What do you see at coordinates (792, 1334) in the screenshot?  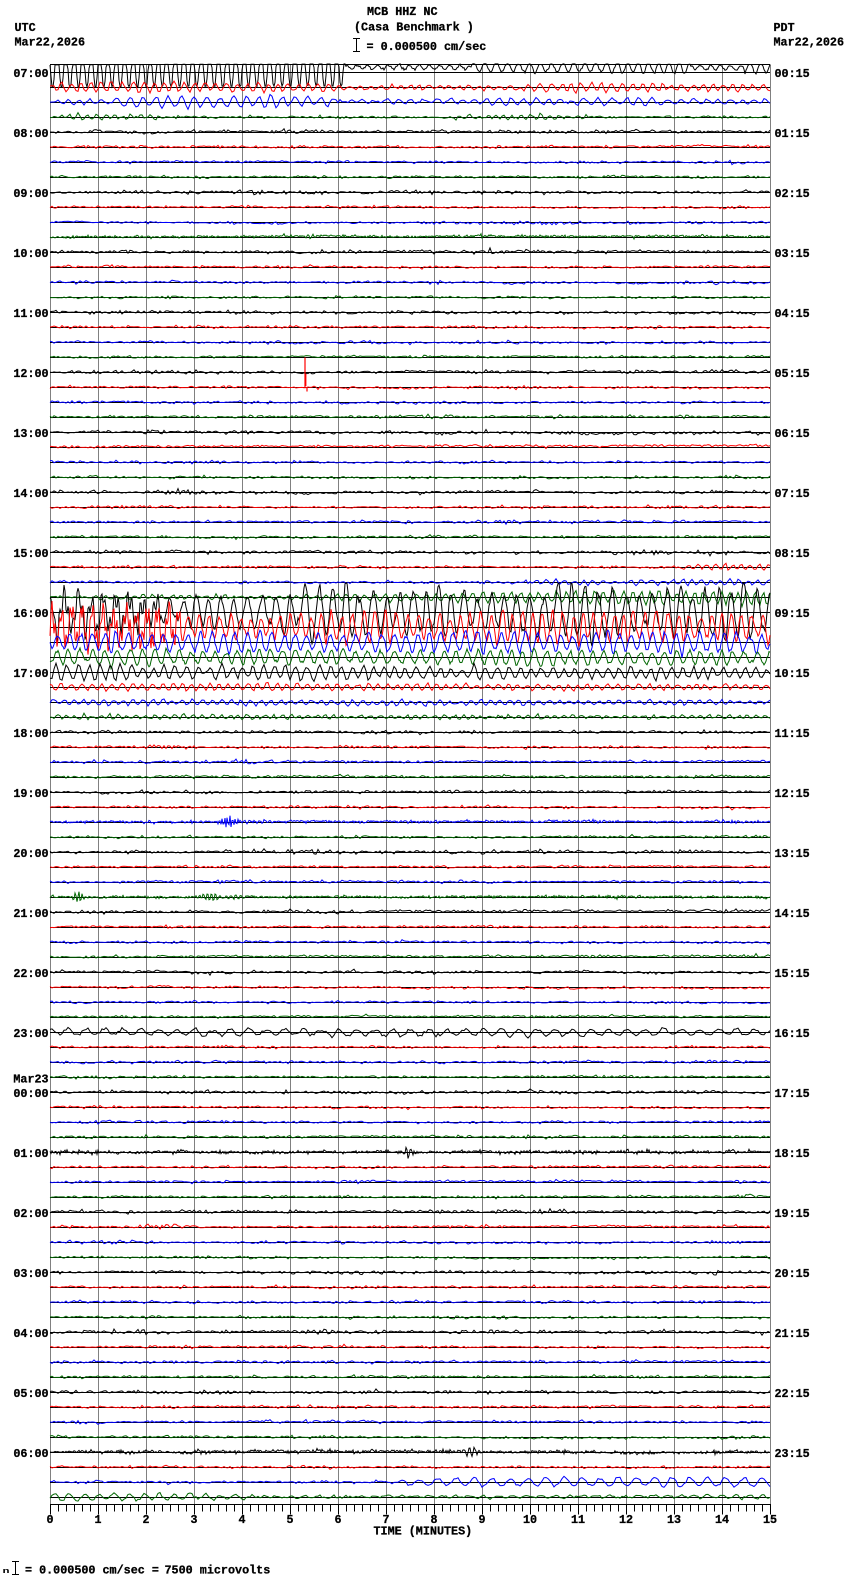 I see `svg-text: 21:15` at bounding box center [792, 1334].